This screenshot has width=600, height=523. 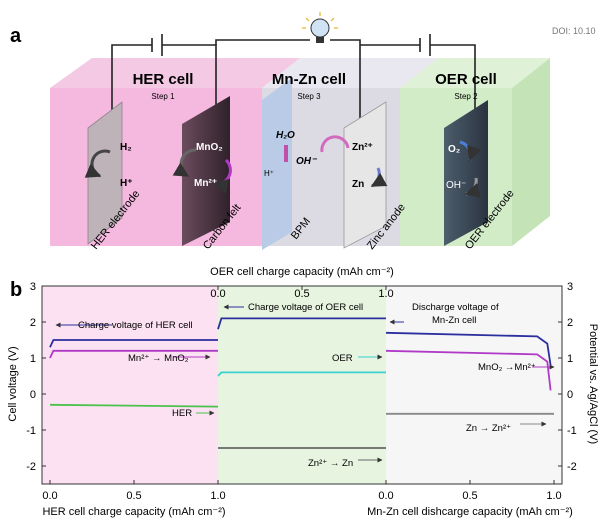 What do you see at coordinates (33, 287) in the screenshot?
I see `y-tick-label-left: 3` at bounding box center [33, 287].